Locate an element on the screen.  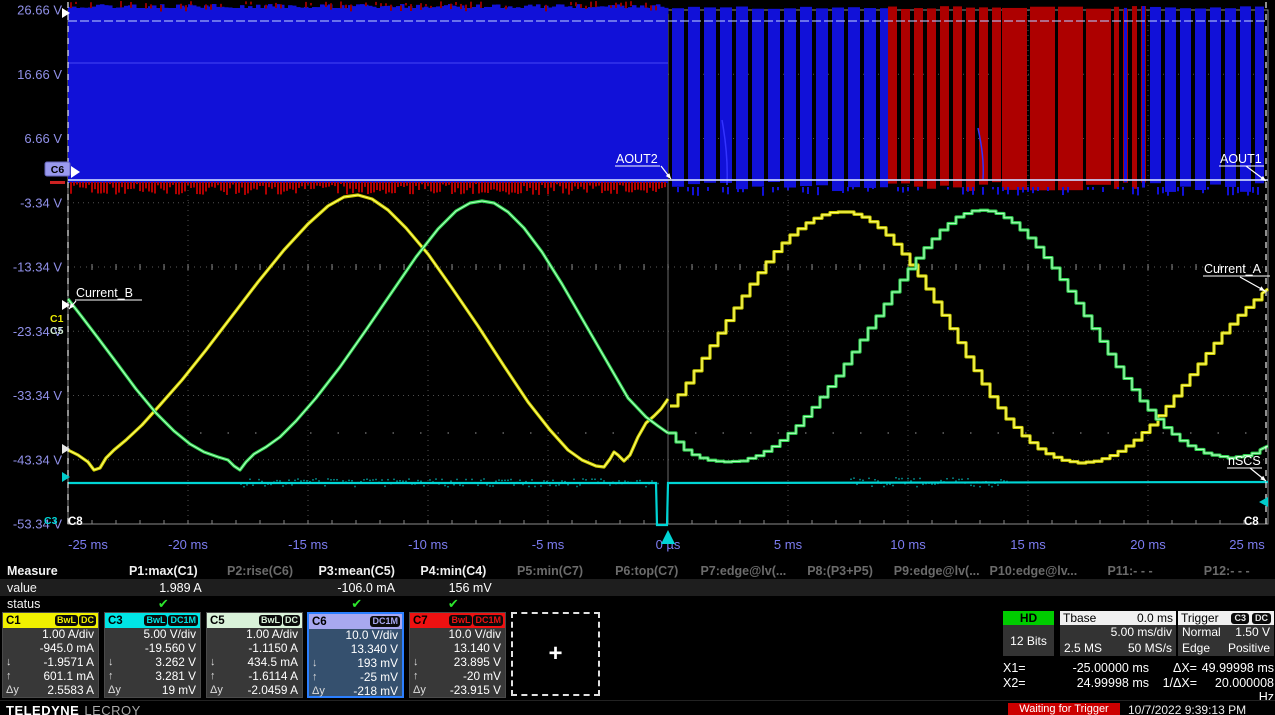
measure-value-p3: -106.0 mA is located at coordinates (366, 587).